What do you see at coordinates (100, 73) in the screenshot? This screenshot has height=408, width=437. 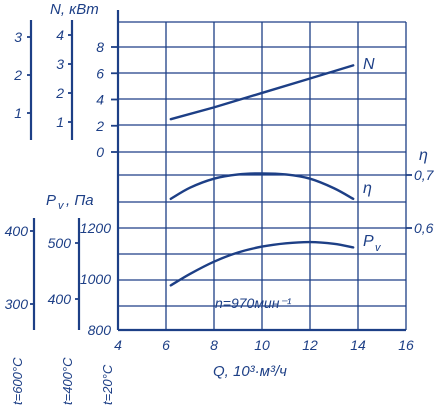 I see `n-tick-6: 6` at bounding box center [100, 73].